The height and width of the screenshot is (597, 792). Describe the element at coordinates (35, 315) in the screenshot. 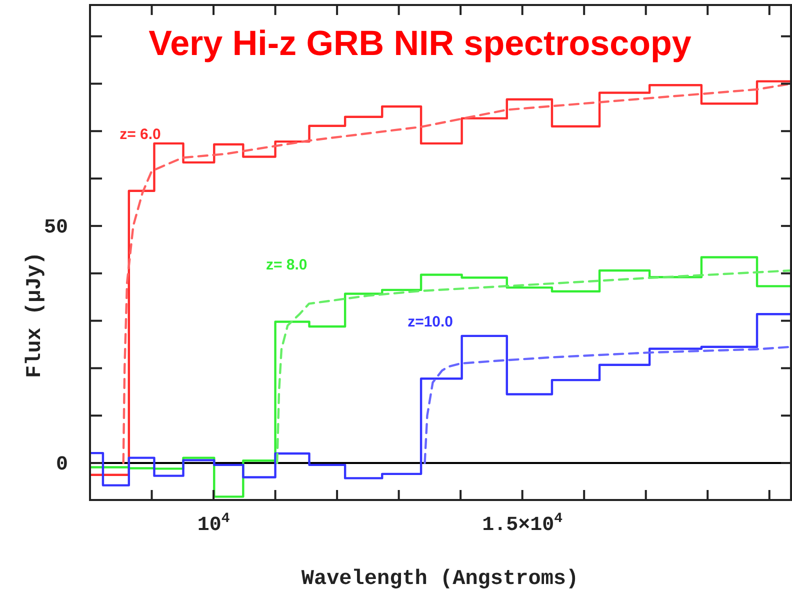

I see `y-axis-title: Flux (μJy)` at that location.